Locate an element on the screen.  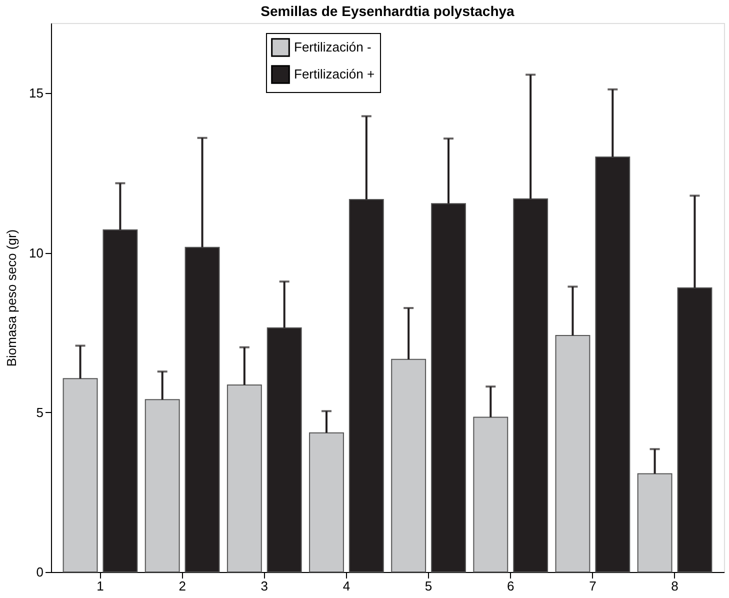
y-axis-title: Biomasa peso seco (gr) is located at coordinates (12, 298).